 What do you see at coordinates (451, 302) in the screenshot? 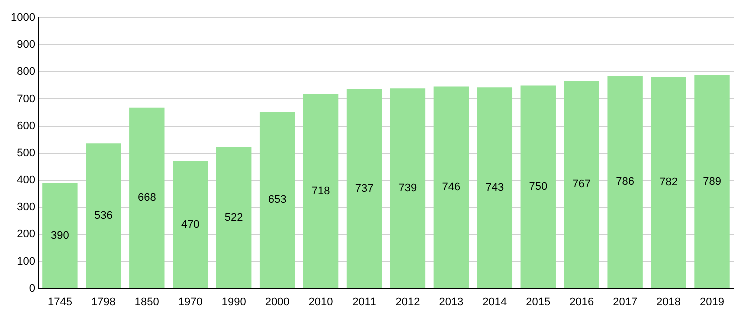
I see `x-tick-label: 2013` at bounding box center [451, 302].